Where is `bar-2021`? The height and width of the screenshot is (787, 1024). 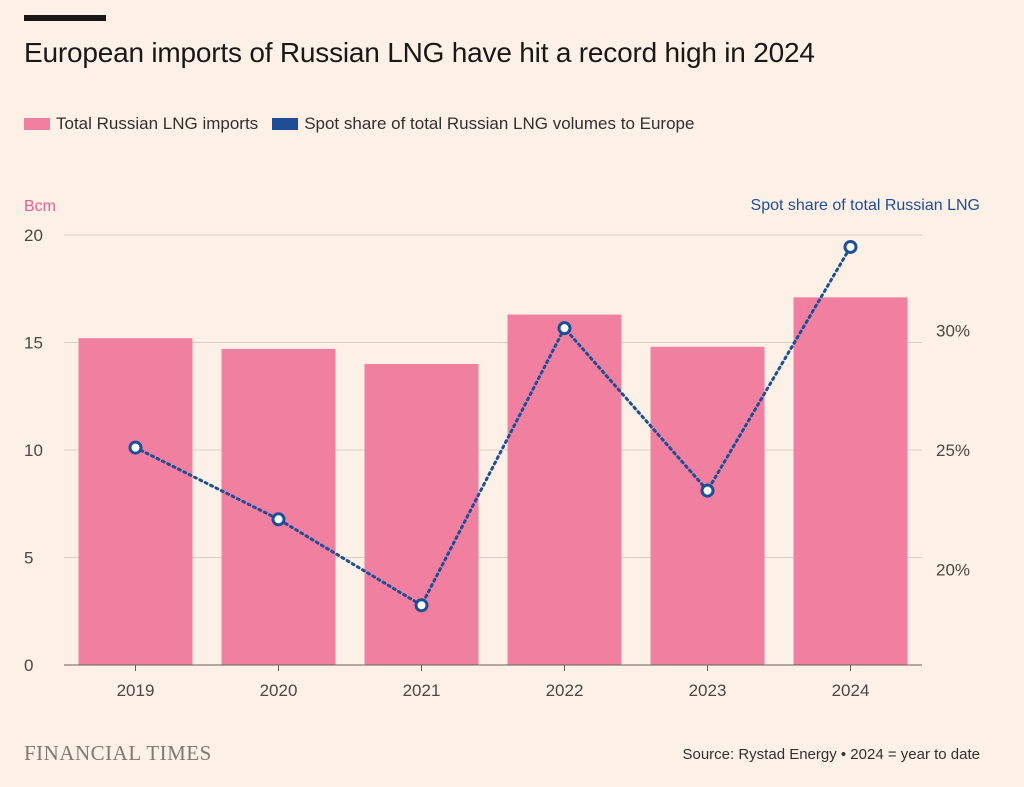
bar-2021 is located at coordinates (421, 514).